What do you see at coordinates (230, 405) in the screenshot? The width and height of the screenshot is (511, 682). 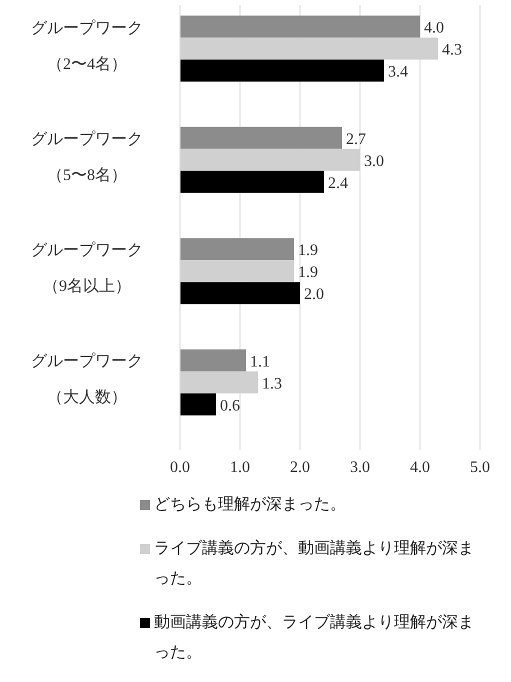 I see `data-label: 0.6` at bounding box center [230, 405].